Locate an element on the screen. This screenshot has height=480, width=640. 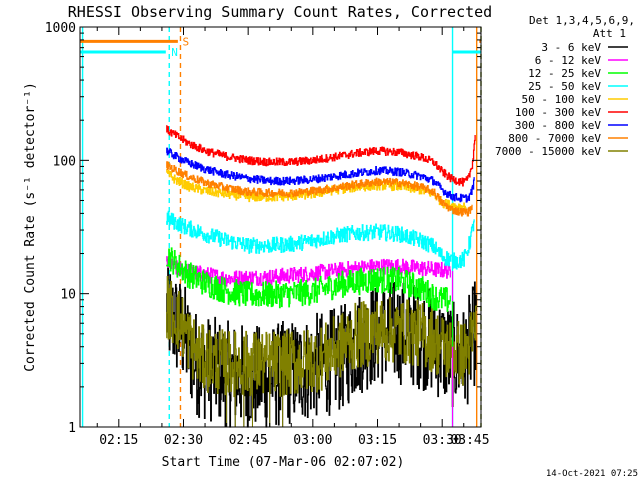
x-tick-label: 03:15 is located at coordinates (377, 440).